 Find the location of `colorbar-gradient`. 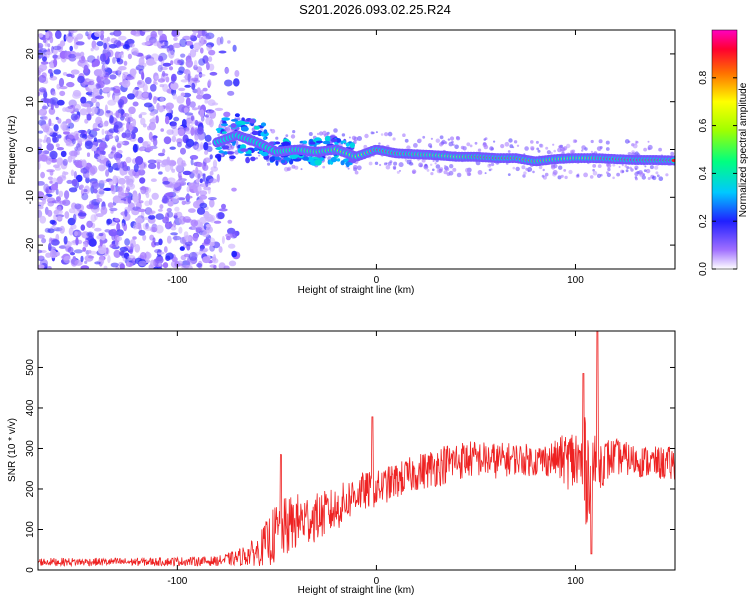

colorbar-gradient is located at coordinates (724, 149).